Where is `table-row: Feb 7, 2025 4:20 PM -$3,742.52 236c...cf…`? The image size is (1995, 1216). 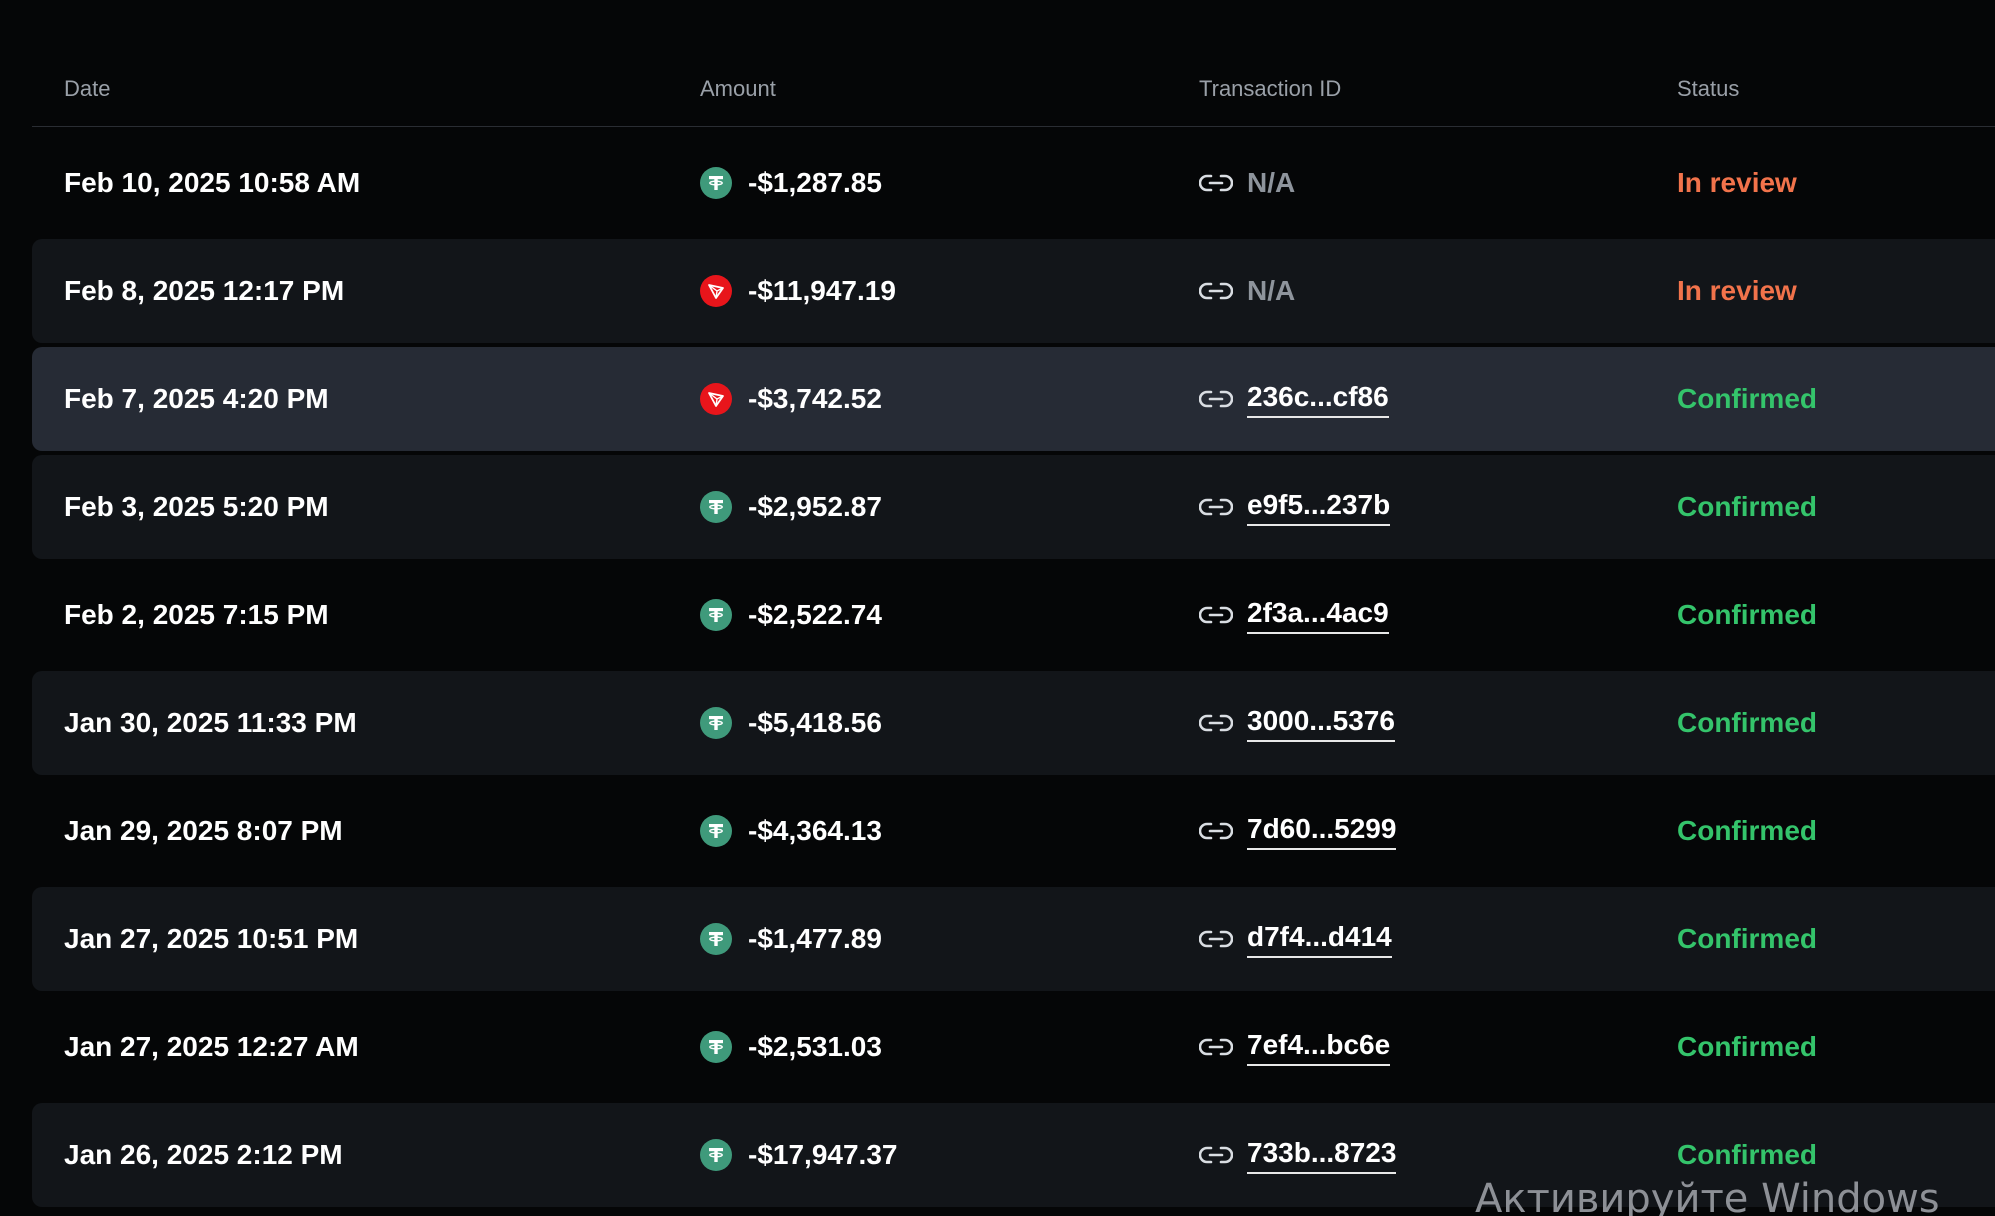 table-row: Feb 7, 2025 4:20 PM -$3,742.52 236c...cf… is located at coordinates (1013, 399).